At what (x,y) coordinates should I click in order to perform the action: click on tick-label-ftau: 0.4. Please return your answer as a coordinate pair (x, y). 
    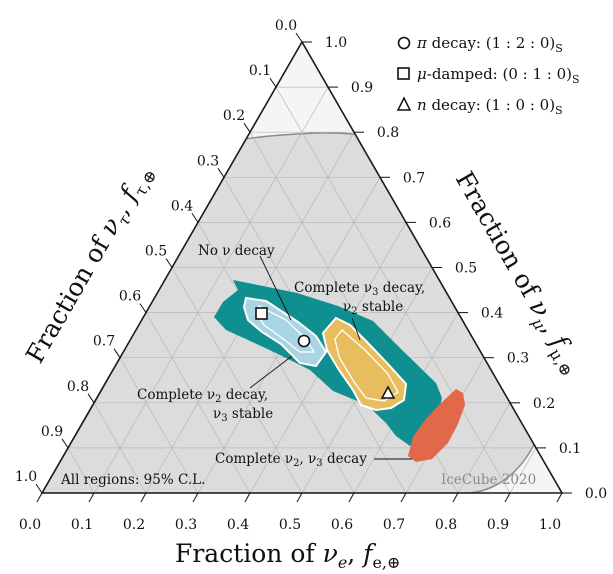
    Looking at the image, I should click on (182, 206).